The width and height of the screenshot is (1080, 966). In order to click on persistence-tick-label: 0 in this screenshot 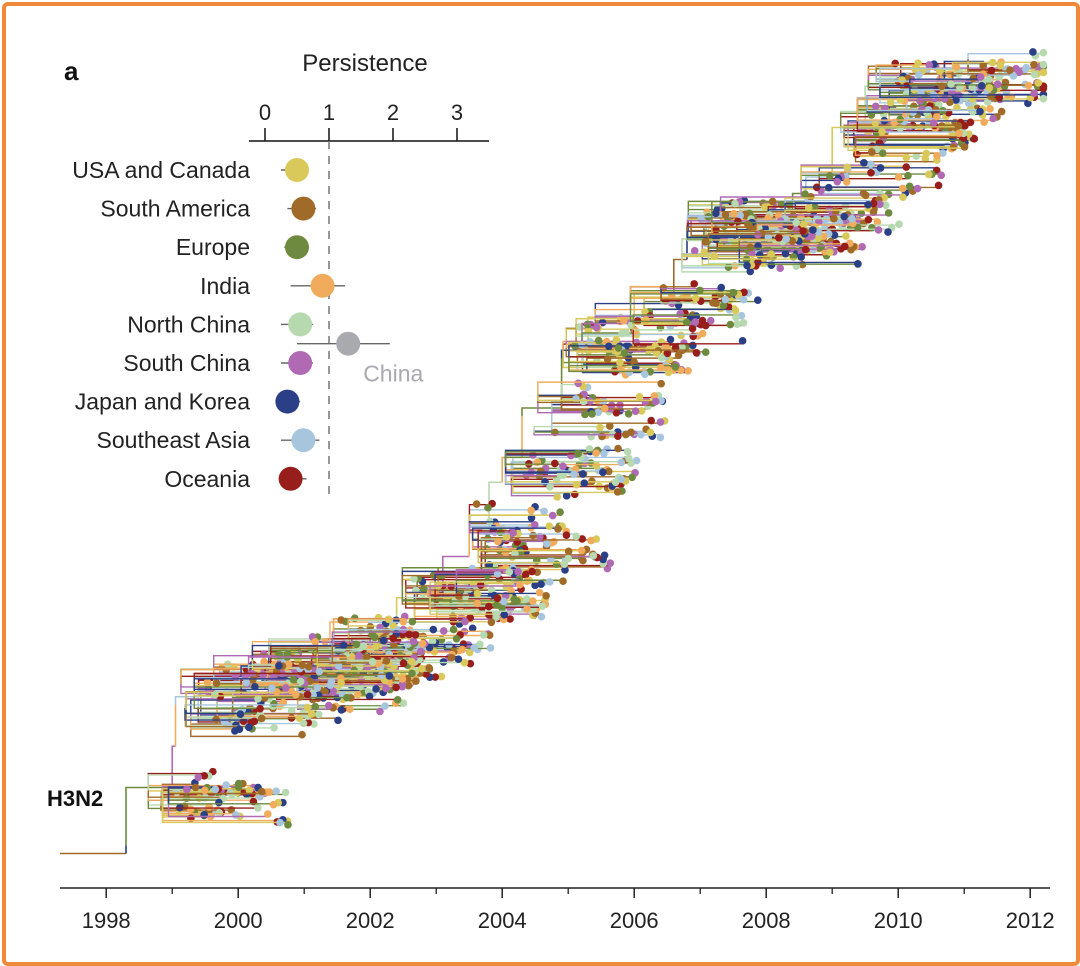, I will do `click(265, 112)`.